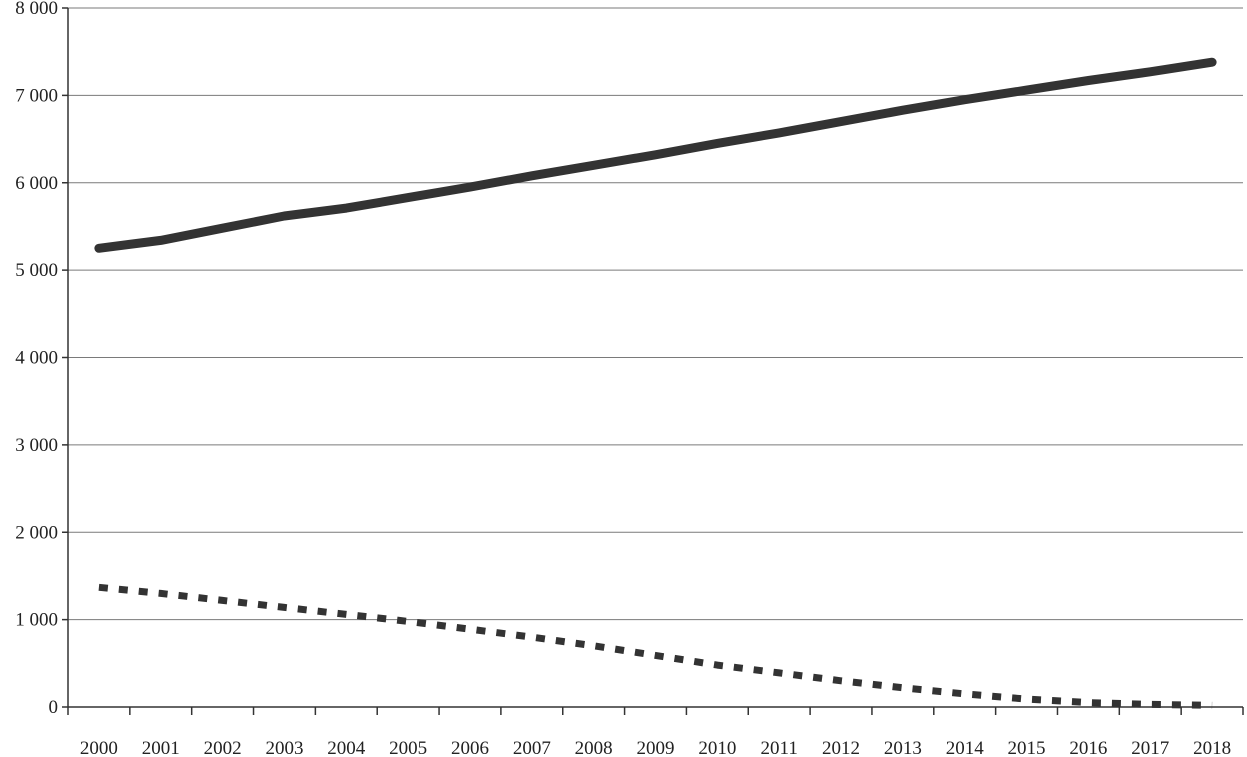 The height and width of the screenshot is (757, 1247). Describe the element at coordinates (655, 646) in the screenshot. I see `series-dotted-line` at that location.